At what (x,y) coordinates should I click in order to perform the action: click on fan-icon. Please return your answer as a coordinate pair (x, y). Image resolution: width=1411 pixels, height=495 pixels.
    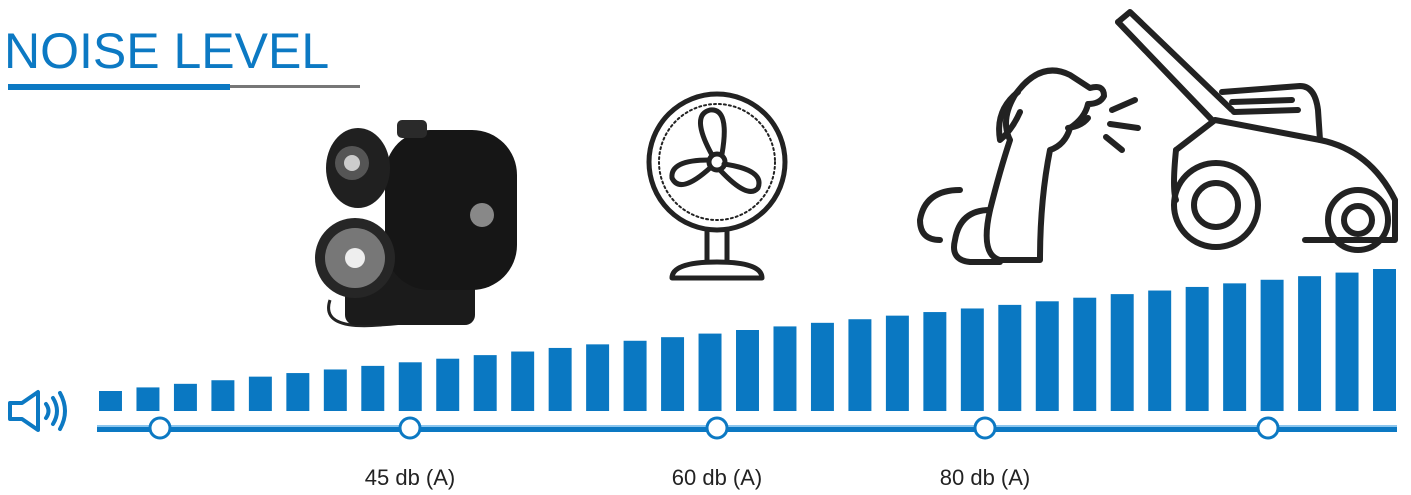
    Looking at the image, I should click on (717, 186).